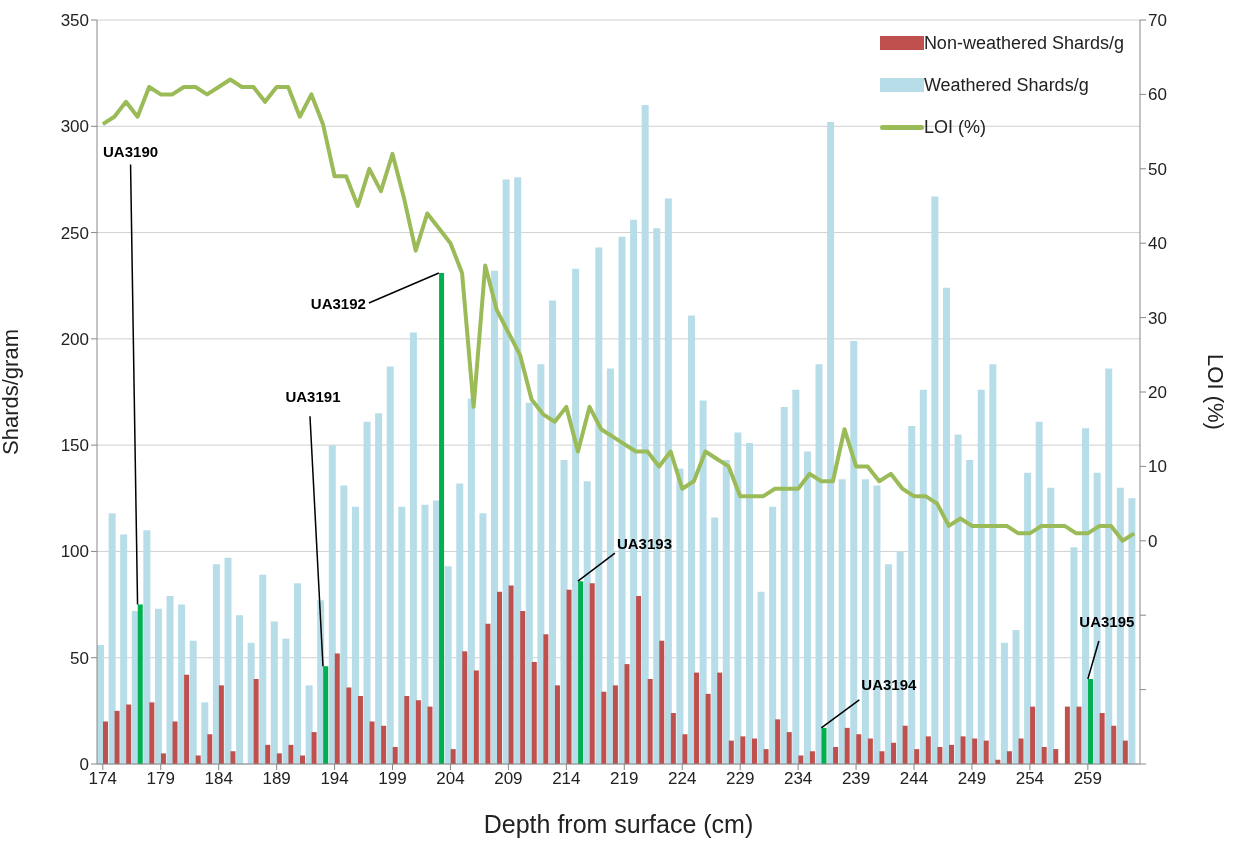  I want to click on annotation: UA3193, so click(644, 544).